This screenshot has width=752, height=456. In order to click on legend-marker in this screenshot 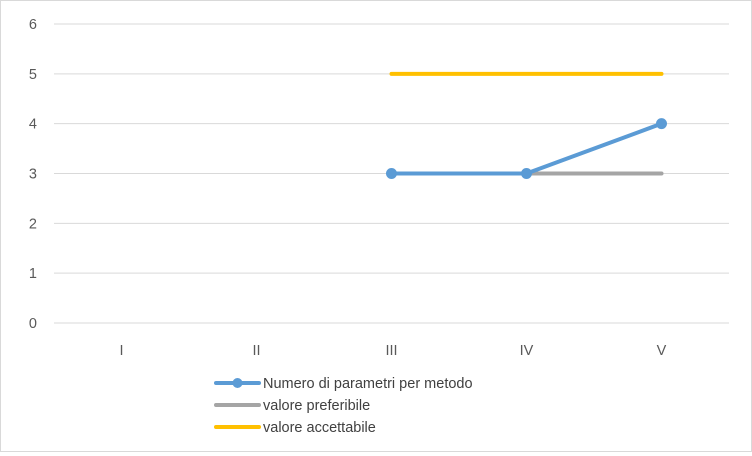, I will do `click(237, 383)`.